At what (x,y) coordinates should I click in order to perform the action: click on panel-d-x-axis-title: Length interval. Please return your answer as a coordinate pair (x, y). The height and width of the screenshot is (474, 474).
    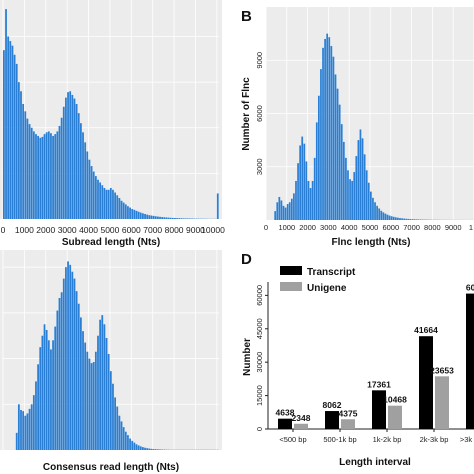
    Looking at the image, I should click on (375, 462).